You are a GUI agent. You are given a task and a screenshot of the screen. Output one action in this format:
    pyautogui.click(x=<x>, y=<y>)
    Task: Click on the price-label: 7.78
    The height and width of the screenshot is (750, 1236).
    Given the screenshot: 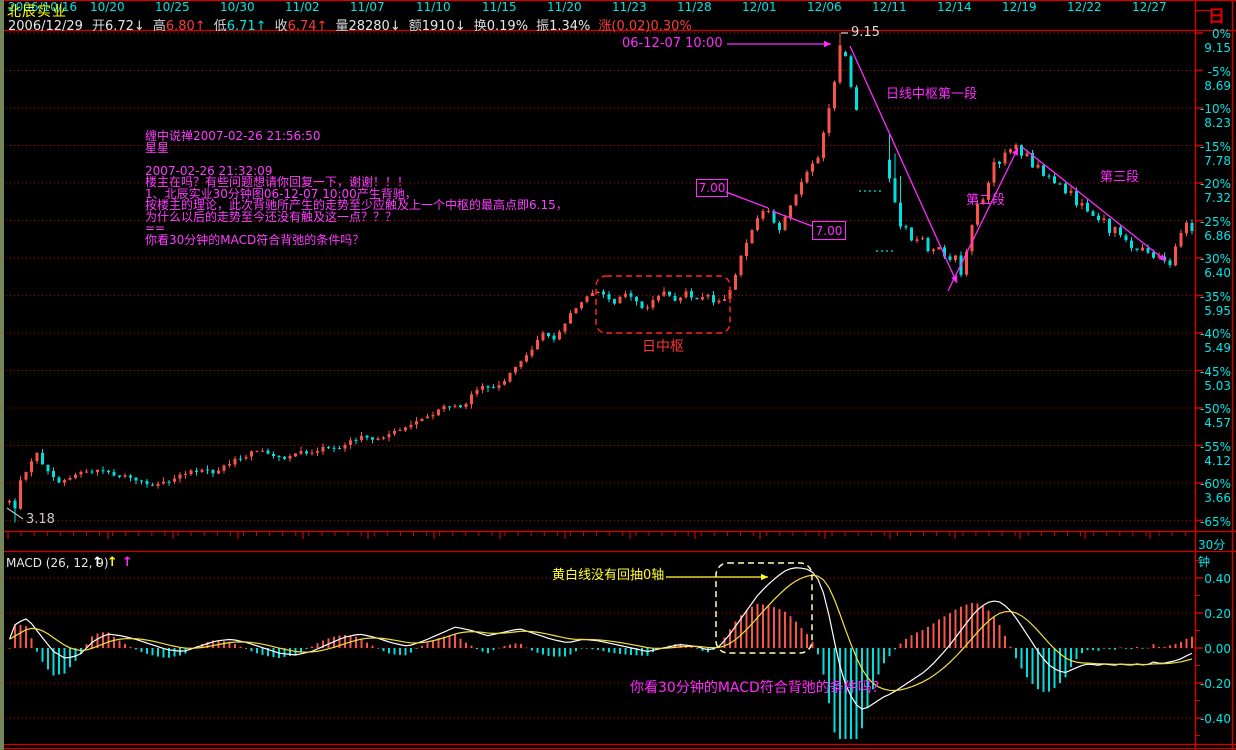 What is the action you would take?
    pyautogui.click(x=1217, y=160)
    